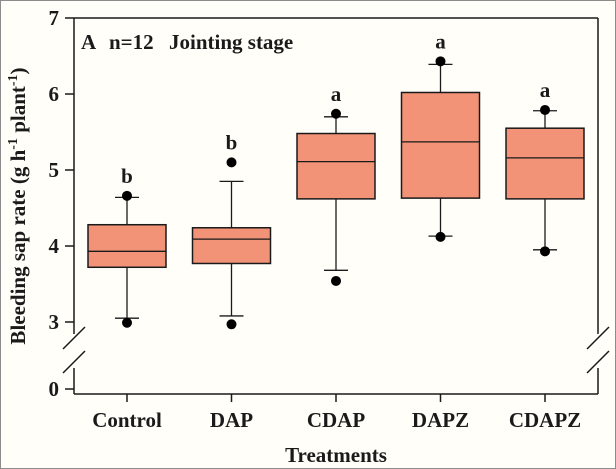 The width and height of the screenshot is (616, 469). Describe the element at coordinates (440, 420) in the screenshot. I see `x-category-label: DAPZ` at that location.